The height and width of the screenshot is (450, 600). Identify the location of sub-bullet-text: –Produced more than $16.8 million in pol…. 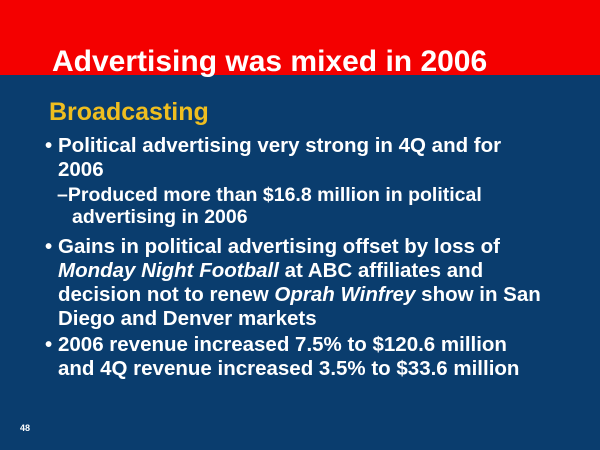
(269, 206).